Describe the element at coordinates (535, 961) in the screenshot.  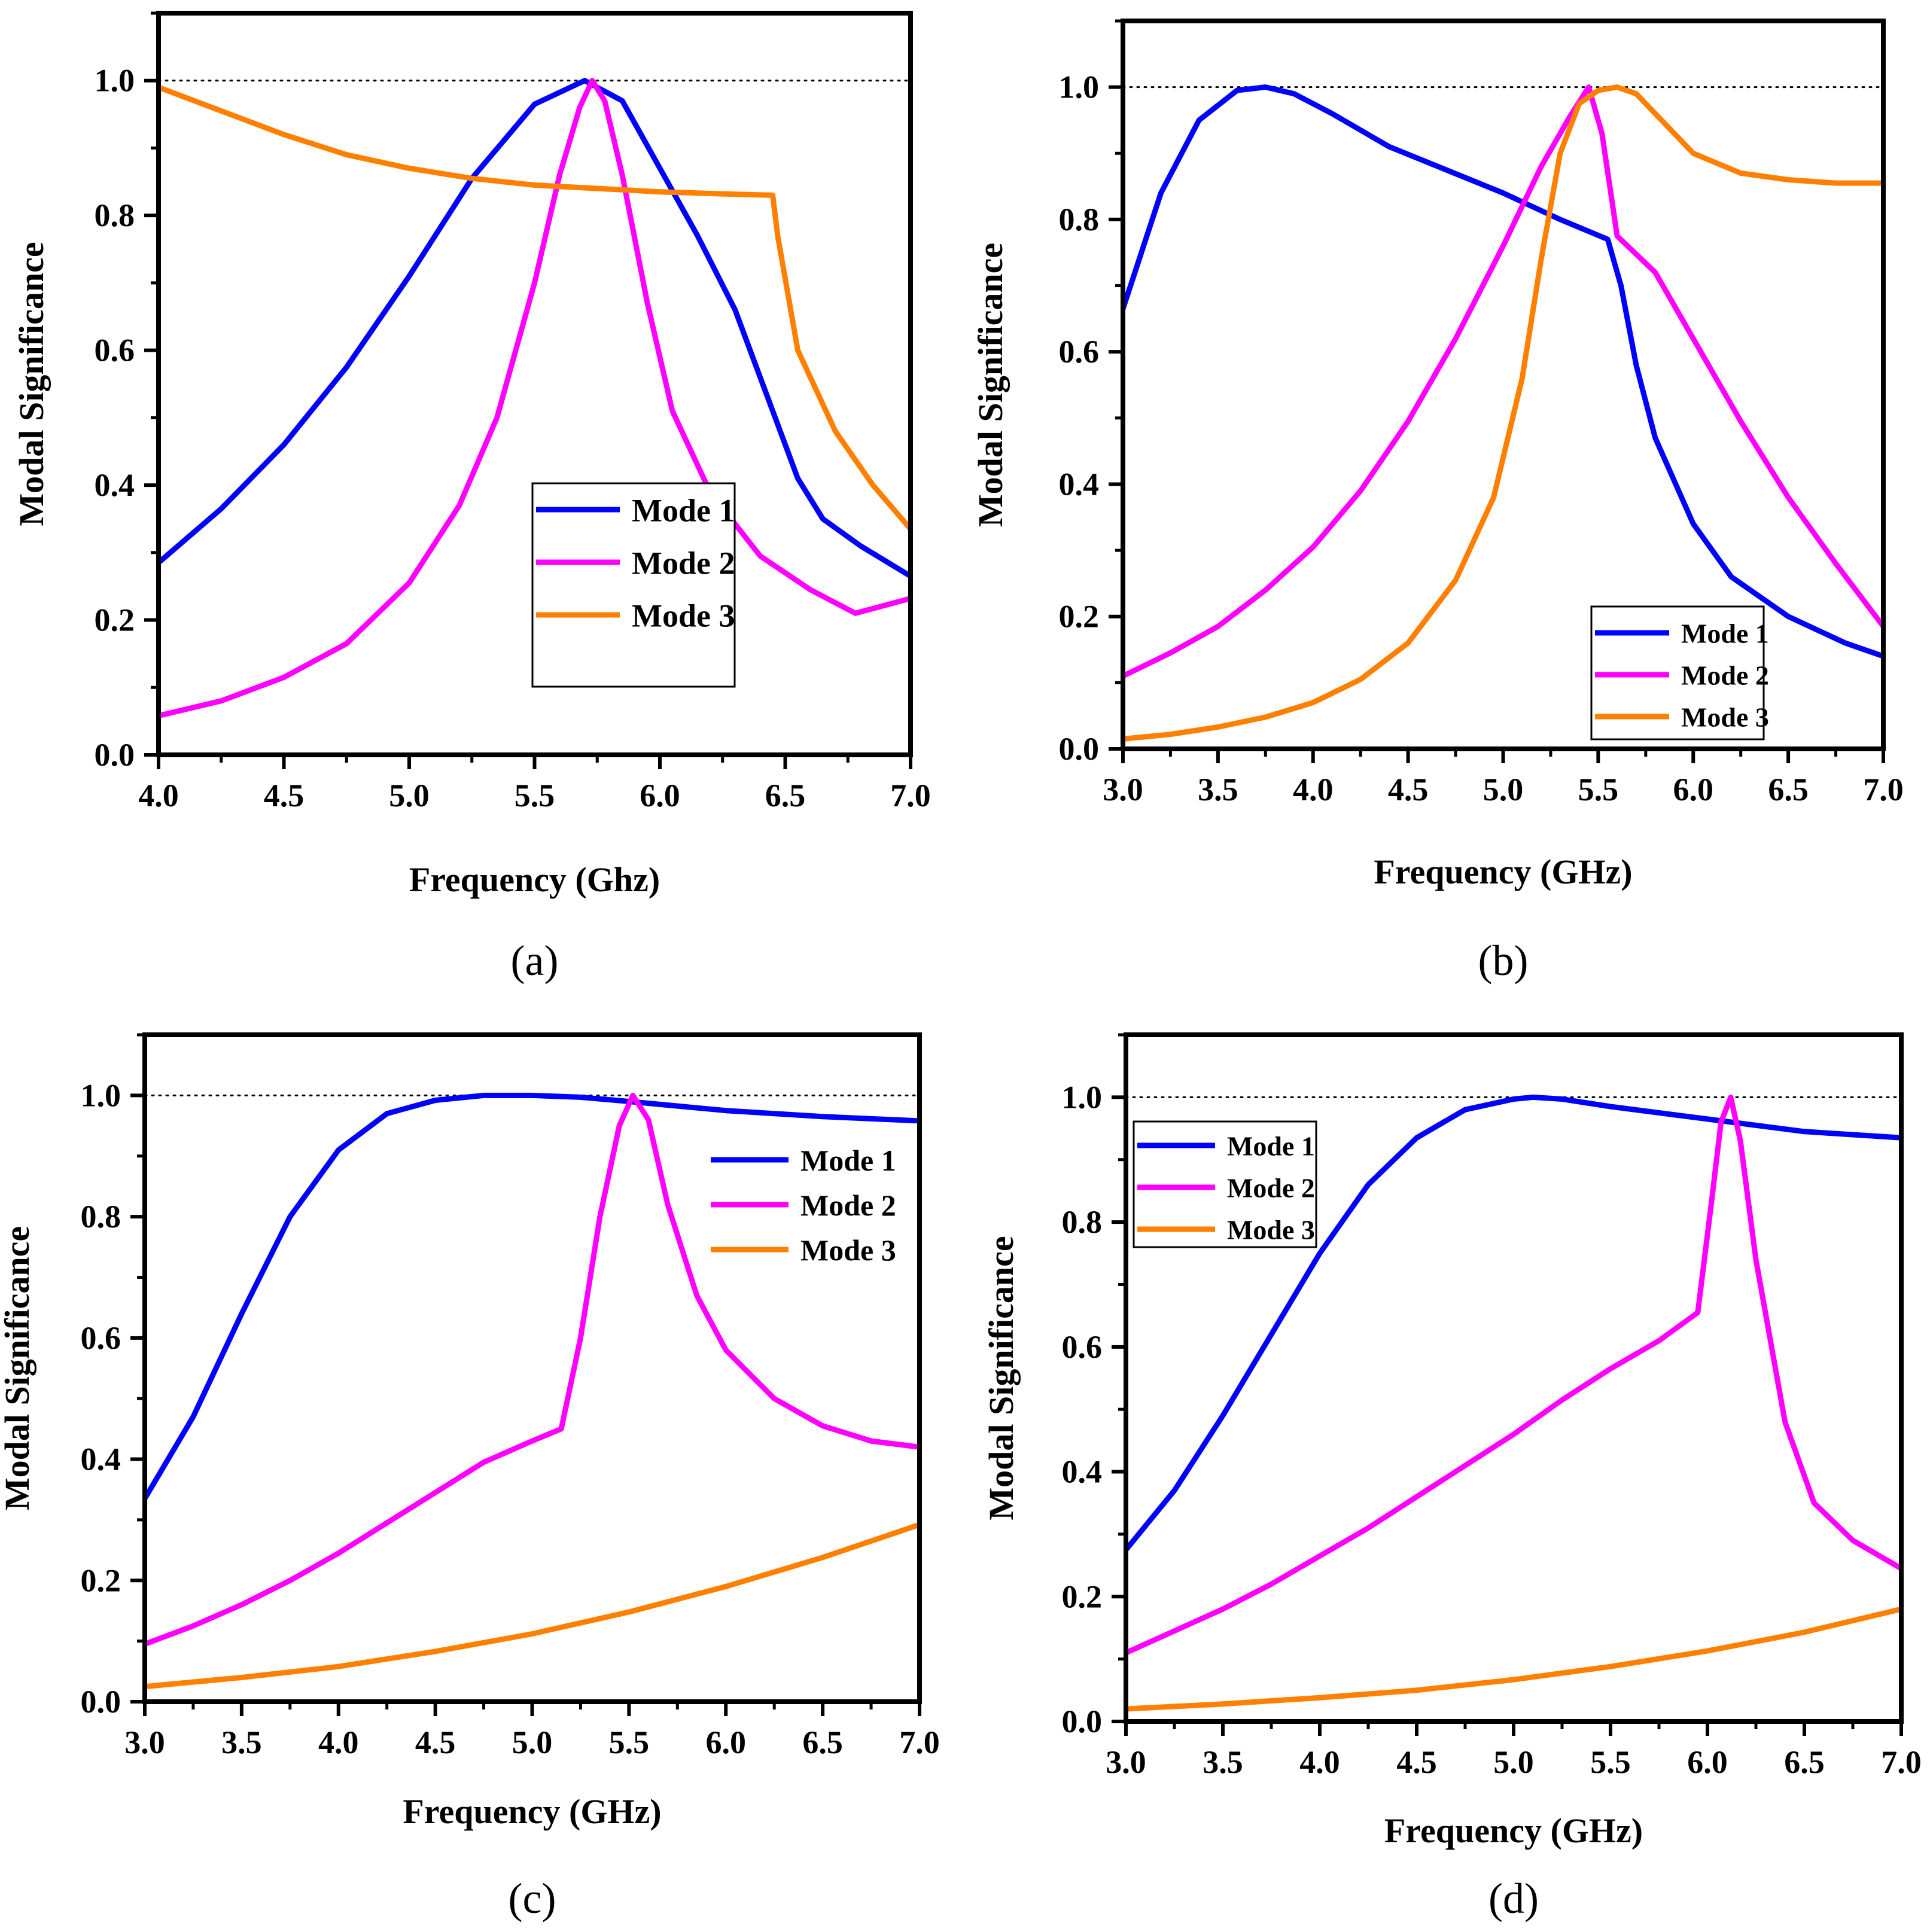
I see `panel-label: (a)` at that location.